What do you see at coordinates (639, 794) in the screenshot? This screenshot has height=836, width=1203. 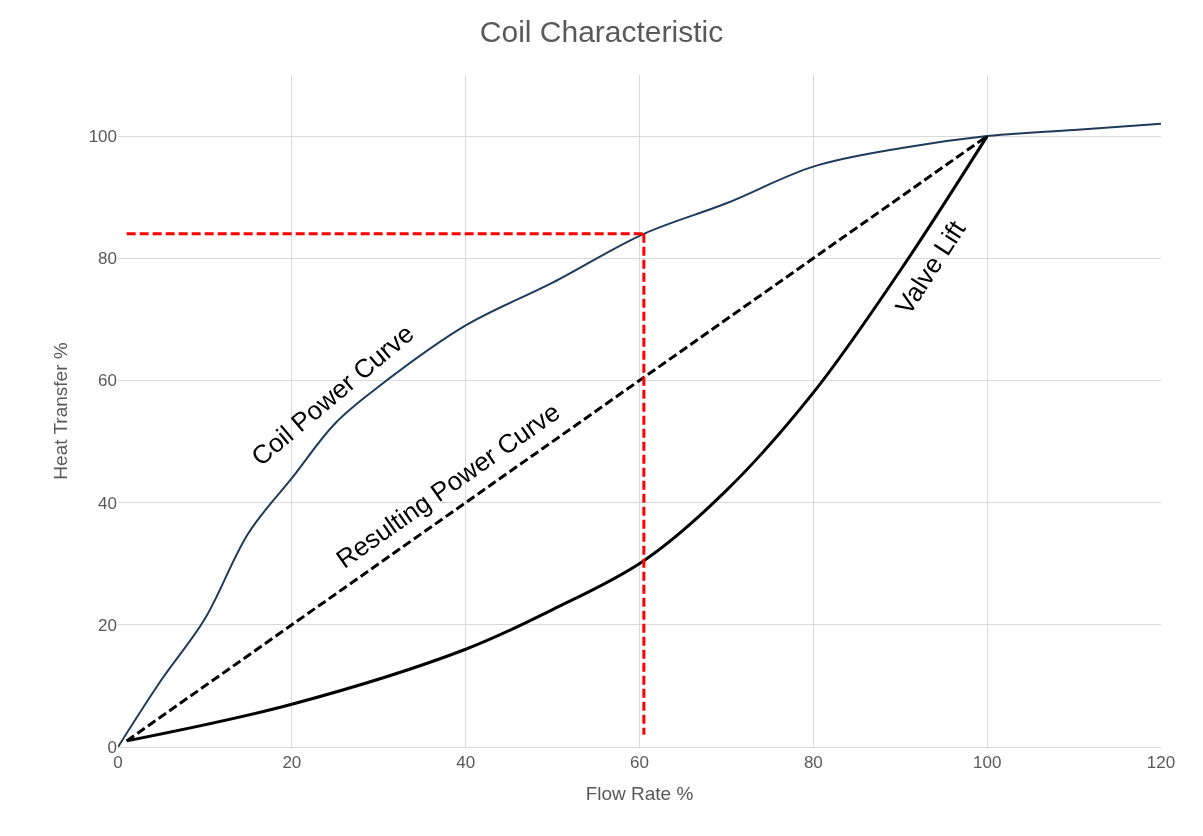 I see `x-axis-title: Flow Rate %` at bounding box center [639, 794].